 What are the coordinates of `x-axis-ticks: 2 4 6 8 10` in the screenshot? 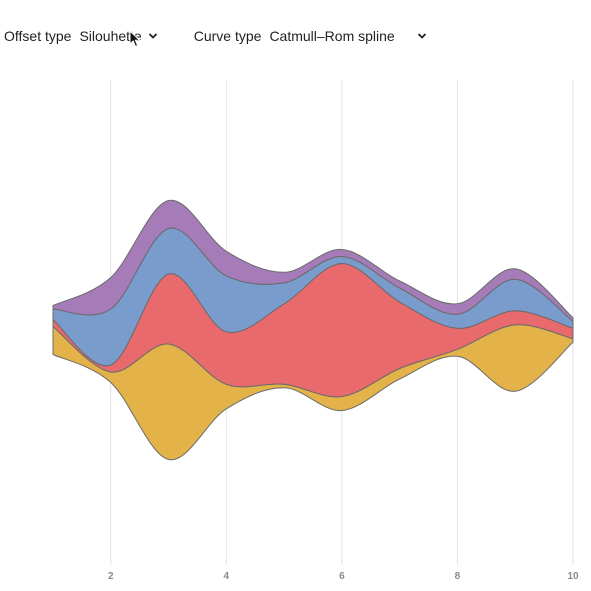 It's located at (343, 576).